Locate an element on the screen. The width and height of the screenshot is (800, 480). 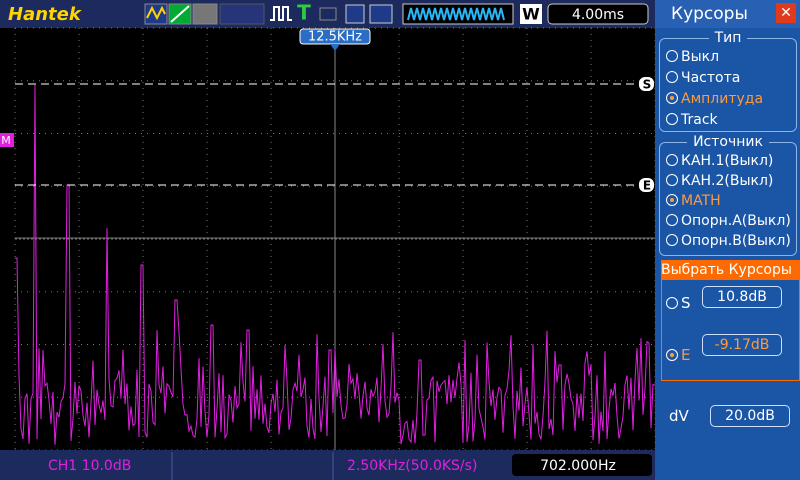
brand: Hantek is located at coordinates (45, 14).